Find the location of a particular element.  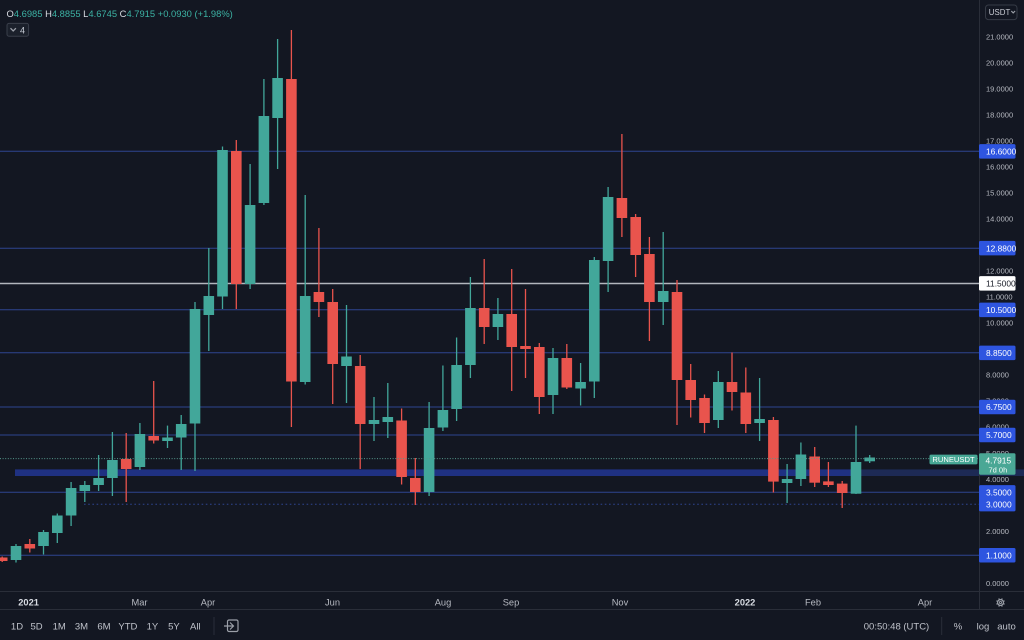

svg-text: Mar is located at coordinates (139, 602).